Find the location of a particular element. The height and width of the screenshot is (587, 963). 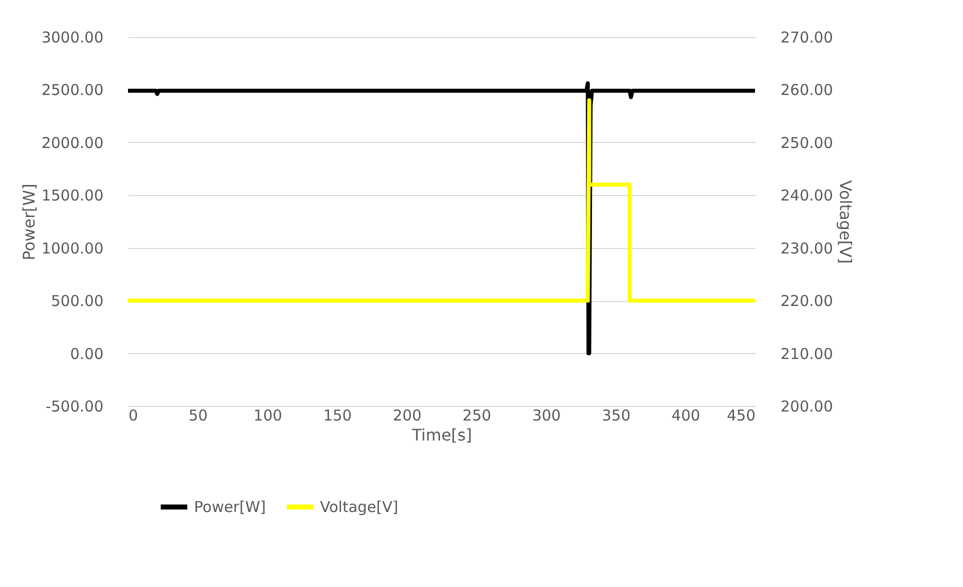

x-axis-title: Time[s] is located at coordinates (441, 435).